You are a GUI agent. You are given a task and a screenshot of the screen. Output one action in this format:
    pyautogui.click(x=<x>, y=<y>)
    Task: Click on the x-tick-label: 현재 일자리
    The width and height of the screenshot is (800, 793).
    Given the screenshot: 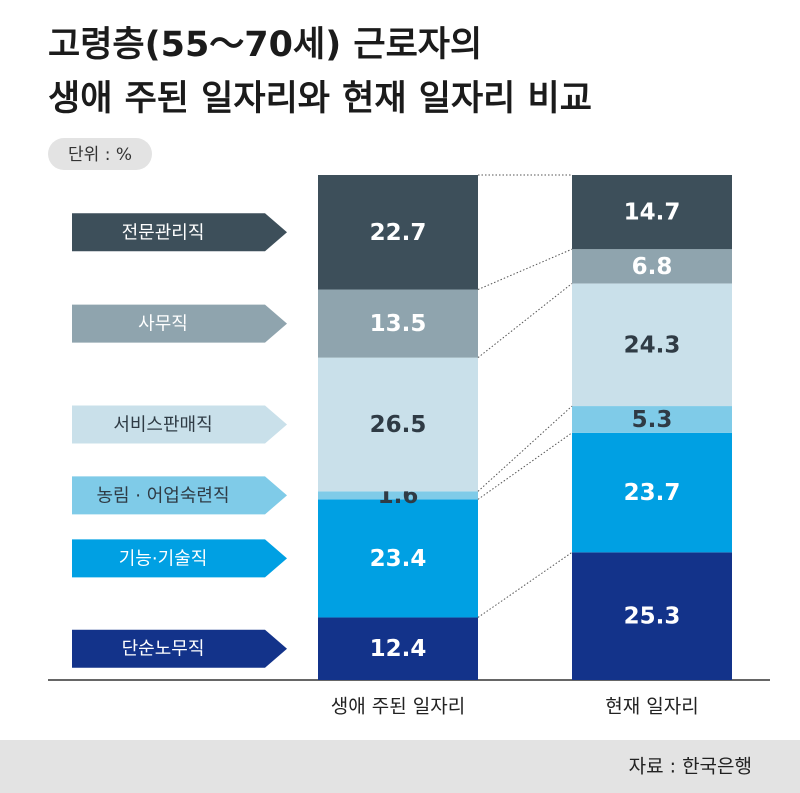 What is the action you would take?
    pyautogui.click(x=651, y=707)
    